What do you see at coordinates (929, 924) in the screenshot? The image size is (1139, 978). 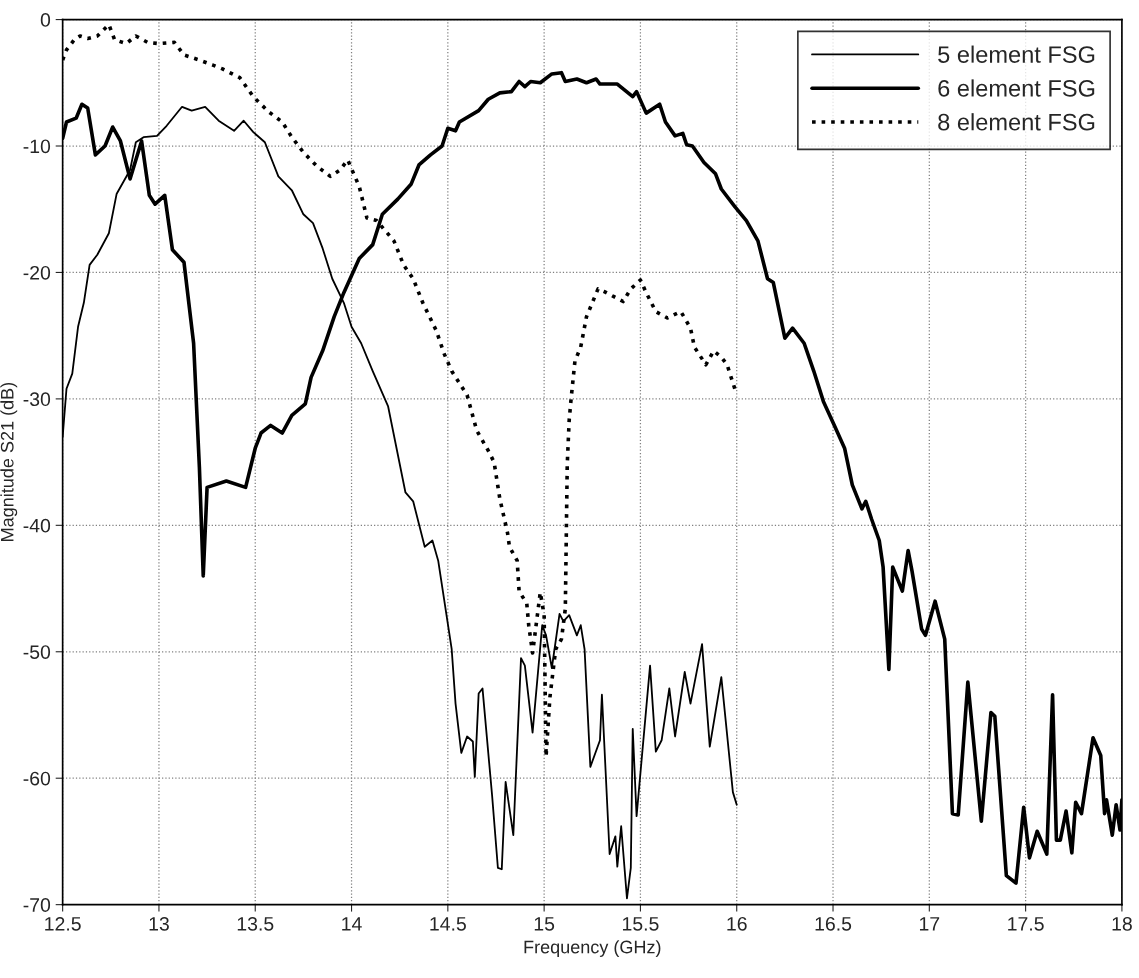 I see `x-tick-label: 17` at bounding box center [929, 924].